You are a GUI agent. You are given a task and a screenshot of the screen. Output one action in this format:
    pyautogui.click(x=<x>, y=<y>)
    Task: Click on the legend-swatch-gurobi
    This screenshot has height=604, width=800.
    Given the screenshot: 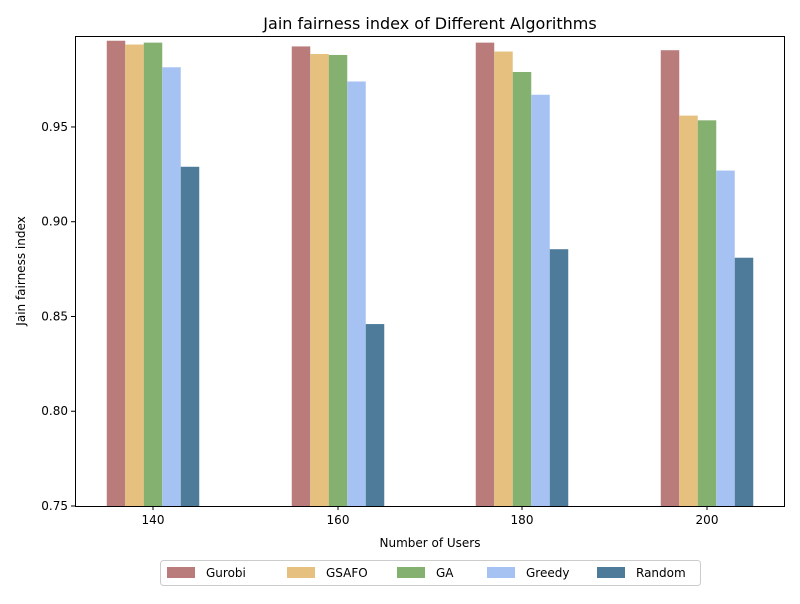 What is the action you would take?
    pyautogui.click(x=181, y=572)
    